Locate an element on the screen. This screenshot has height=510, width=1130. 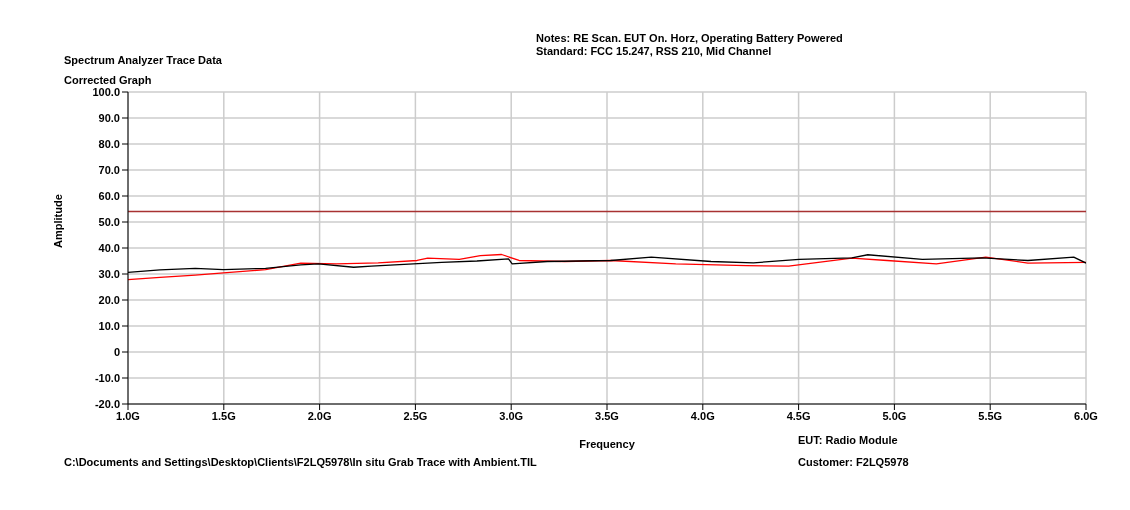
x-tick-label: 1.5G is located at coordinates (223, 415).